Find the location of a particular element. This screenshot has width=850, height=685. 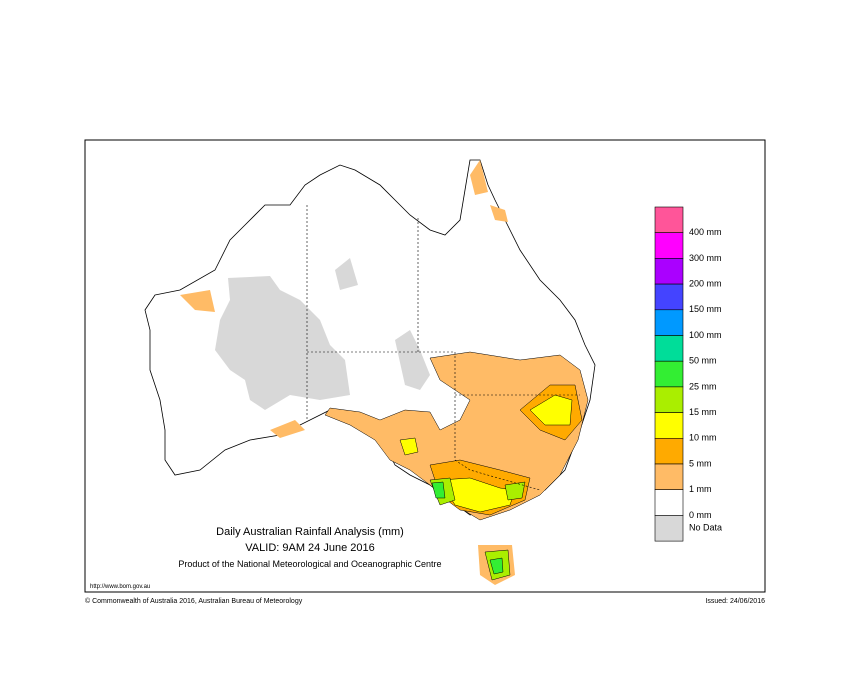

legend-label: 10 mm is located at coordinates (703, 438).